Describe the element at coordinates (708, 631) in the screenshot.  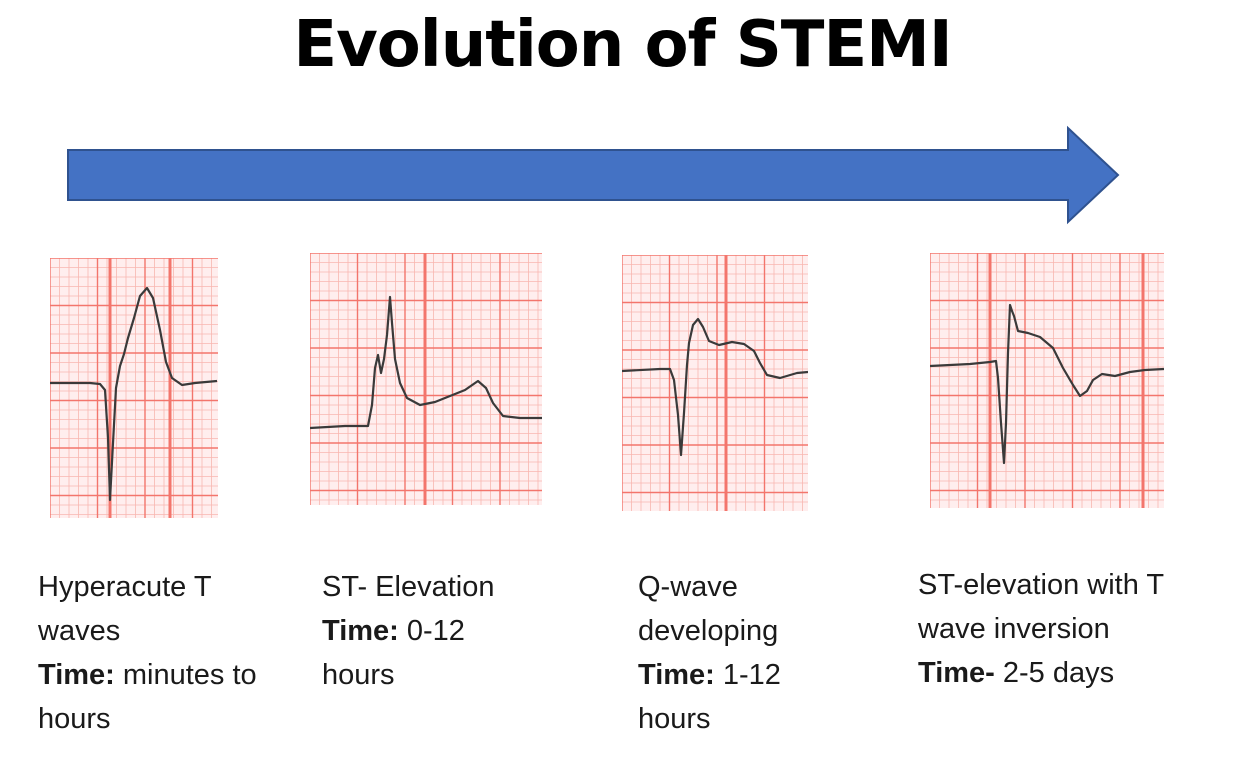
I see `stage-name-3b: developing` at that location.